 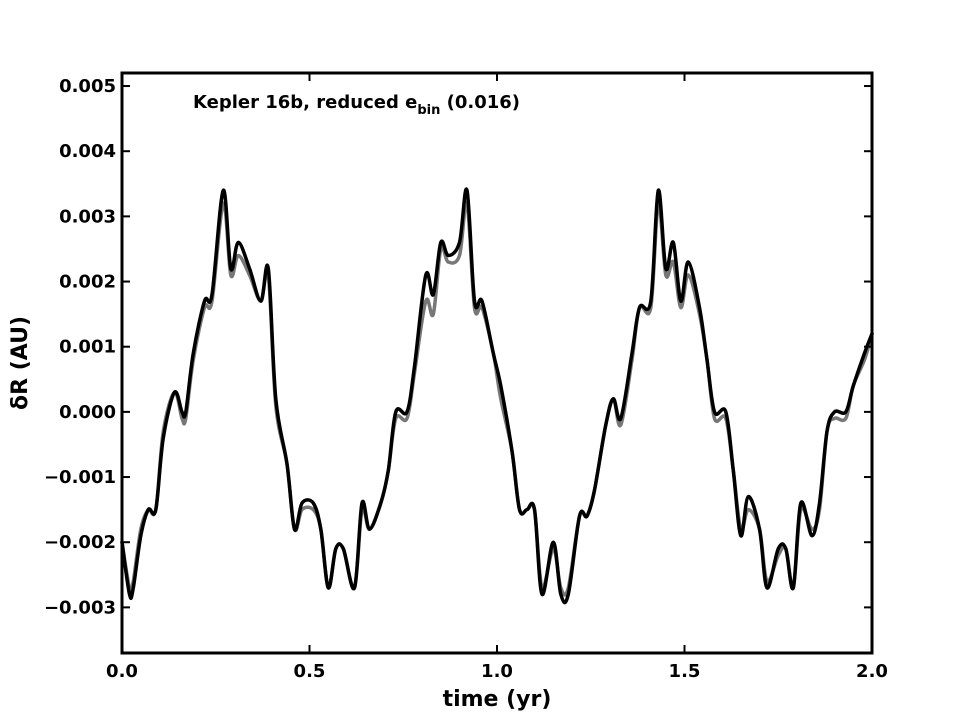 I want to click on annotation-main: Kepler 16b, reduced e, so click(x=305, y=102).